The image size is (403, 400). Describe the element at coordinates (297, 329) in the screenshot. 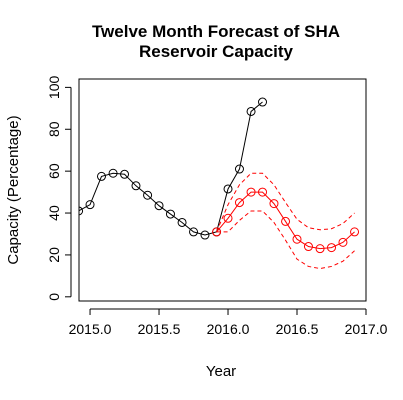

I see `x-tick-label: 2016.5` at that location.